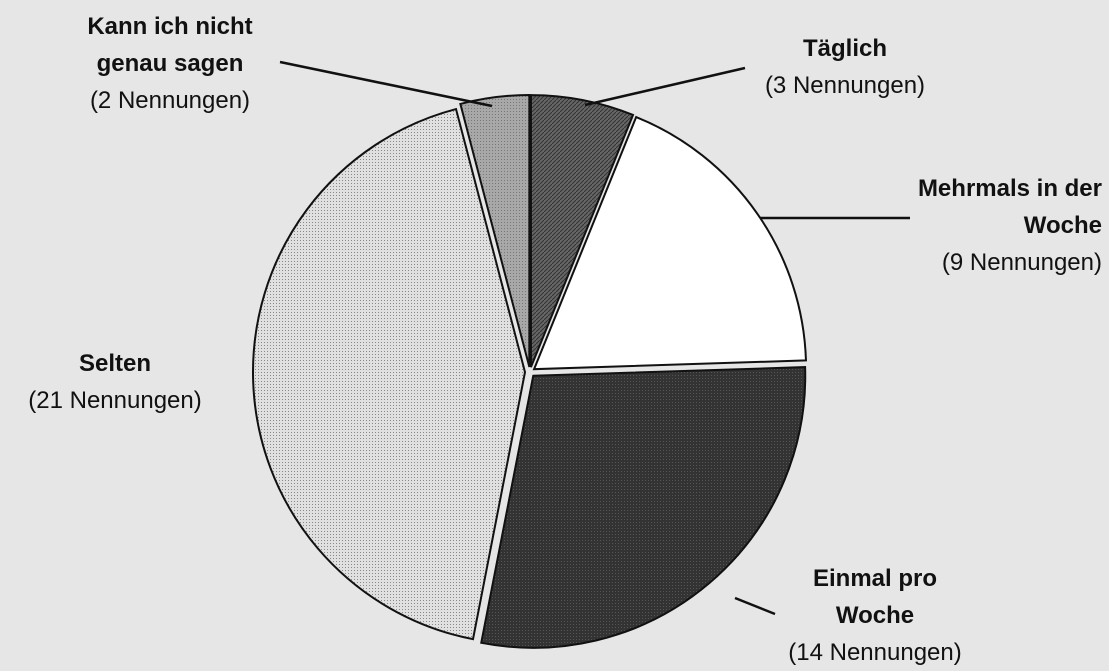 This screenshot has height=671, width=1109. Describe the element at coordinates (115, 400) in the screenshot. I see `value-label: (21 Nennungen)` at that location.